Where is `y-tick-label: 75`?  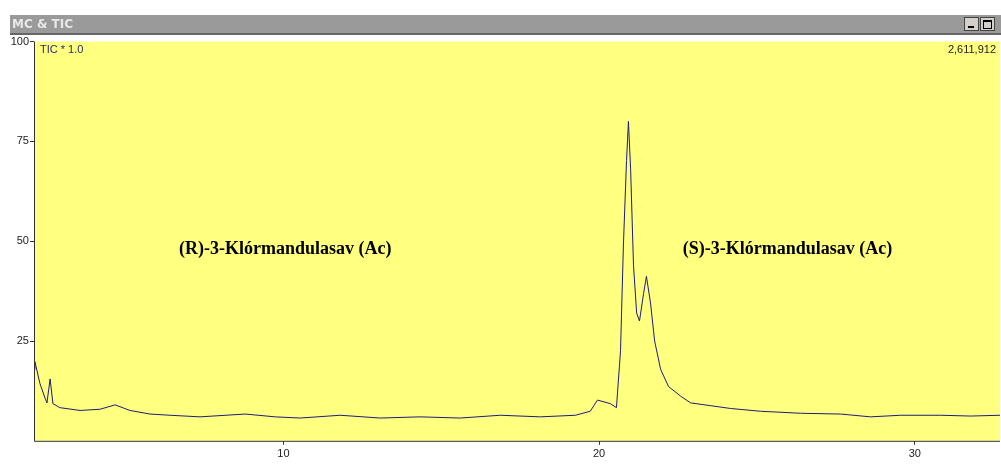
y-tick-label: 75 is located at coordinates (22, 140).